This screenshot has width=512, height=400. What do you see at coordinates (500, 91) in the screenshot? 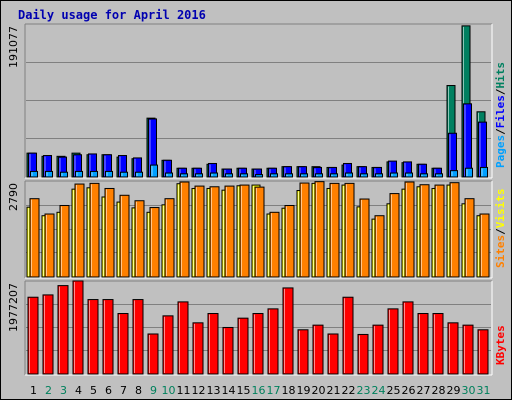
I see `legend-part-3: /` at bounding box center [500, 91].